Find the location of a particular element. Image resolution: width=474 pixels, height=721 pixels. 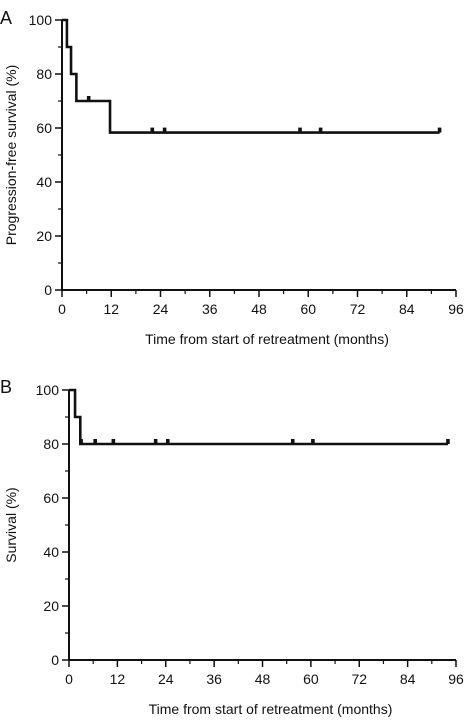

y-axis-title: Survival (%) is located at coordinates (11, 524).